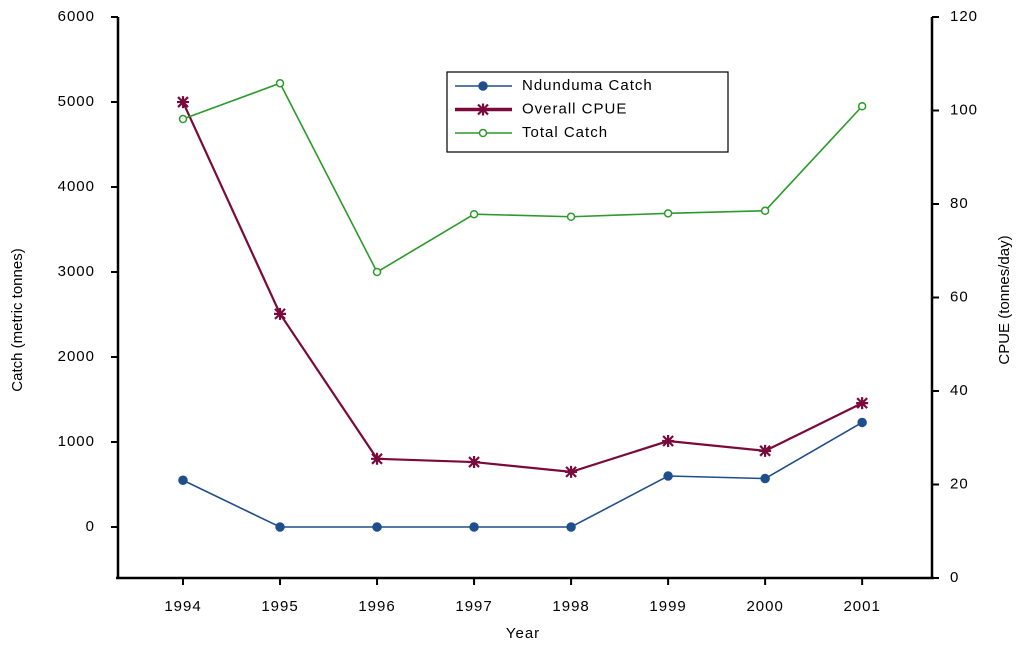 The width and height of the screenshot is (1018, 645). Describe the element at coordinates (959, 390) in the screenshot. I see `y2-tick-label: 40` at that location.